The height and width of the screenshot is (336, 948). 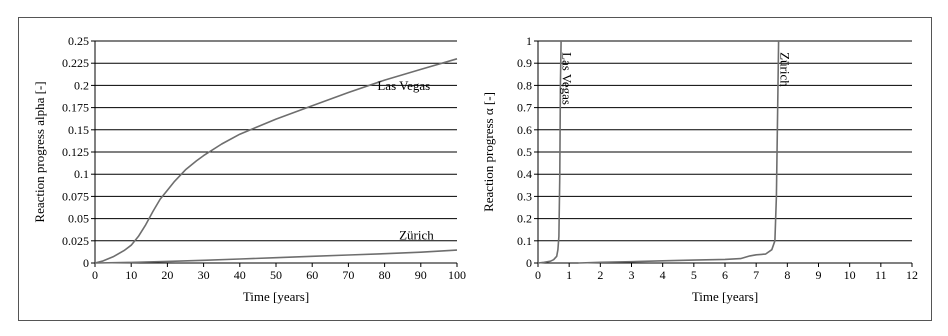 What do you see at coordinates (312, 275) in the screenshot?
I see `chart1-x-tick-label: 60` at bounding box center [312, 275].